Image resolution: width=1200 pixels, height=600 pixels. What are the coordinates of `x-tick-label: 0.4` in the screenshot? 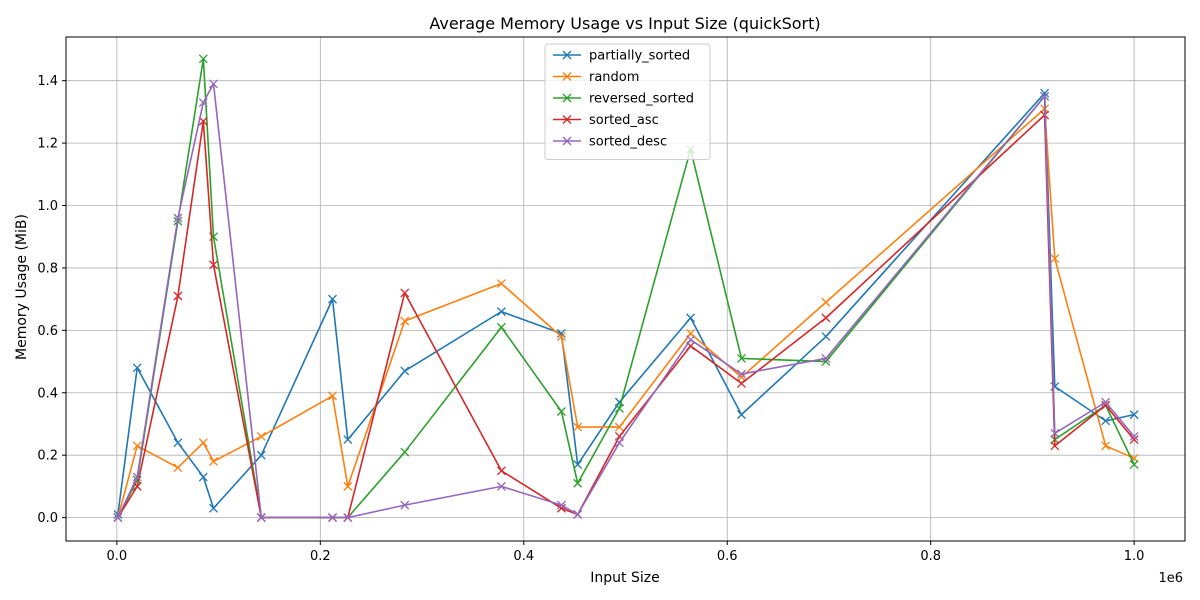 It's located at (523, 556).